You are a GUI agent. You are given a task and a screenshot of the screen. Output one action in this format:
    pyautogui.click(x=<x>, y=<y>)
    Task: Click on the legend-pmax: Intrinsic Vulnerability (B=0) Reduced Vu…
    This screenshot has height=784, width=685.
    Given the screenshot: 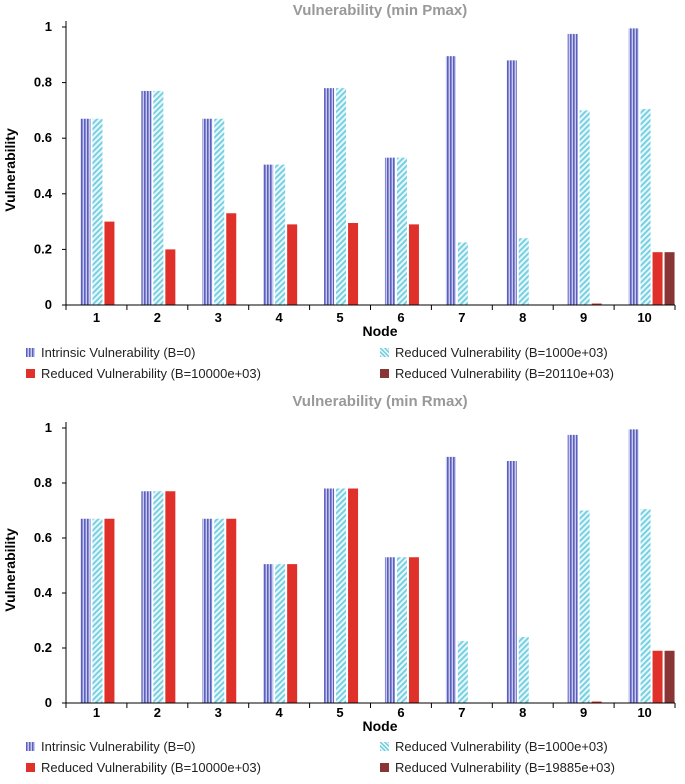 What is the action you would take?
    pyautogui.click(x=342, y=365)
    